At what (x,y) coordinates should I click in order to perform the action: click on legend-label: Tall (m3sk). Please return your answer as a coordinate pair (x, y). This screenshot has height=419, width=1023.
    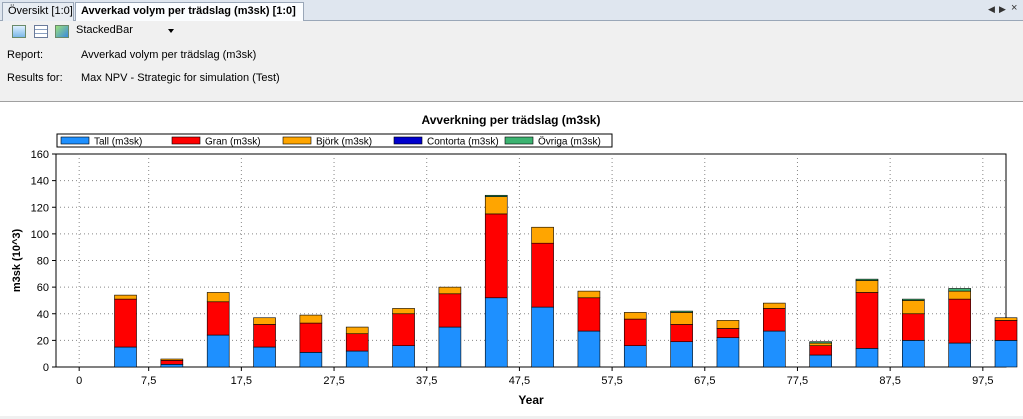
    Looking at the image, I should click on (118, 142).